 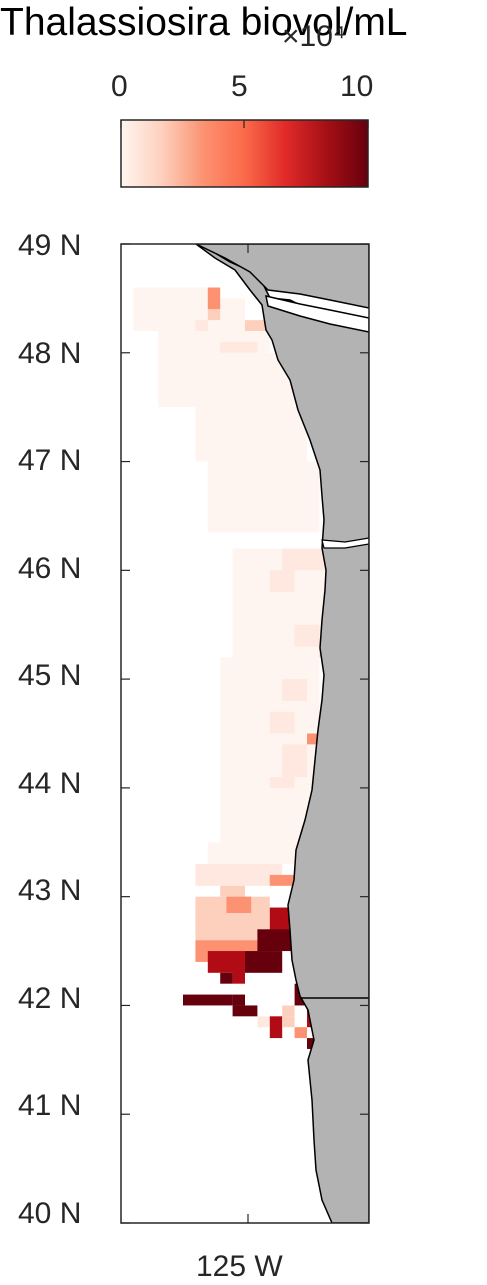 What do you see at coordinates (239, 1266) in the screenshot?
I see `x-tick-label: 125 W` at bounding box center [239, 1266].